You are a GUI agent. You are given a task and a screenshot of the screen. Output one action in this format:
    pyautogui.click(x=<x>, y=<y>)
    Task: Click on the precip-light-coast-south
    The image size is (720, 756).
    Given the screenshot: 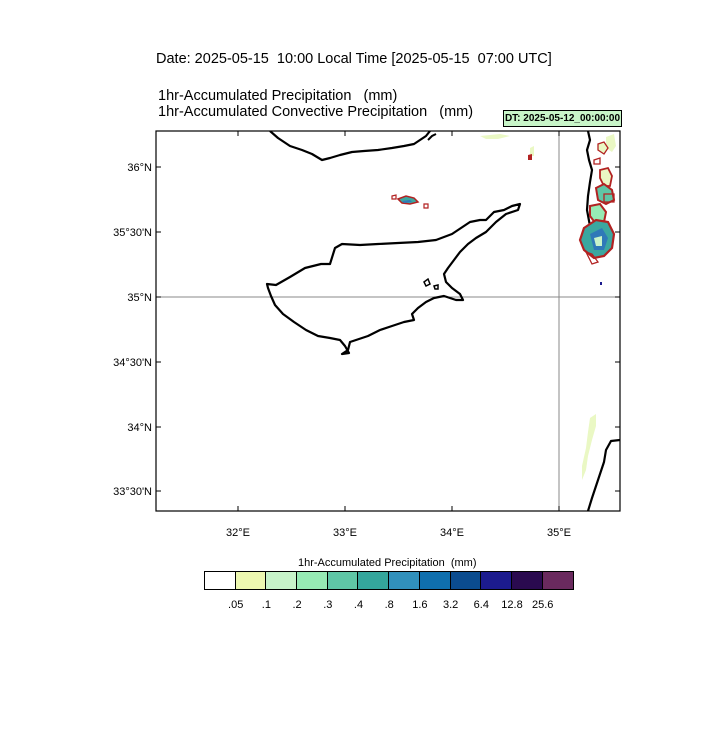 What is the action you would take?
    pyautogui.click(x=589, y=447)
    